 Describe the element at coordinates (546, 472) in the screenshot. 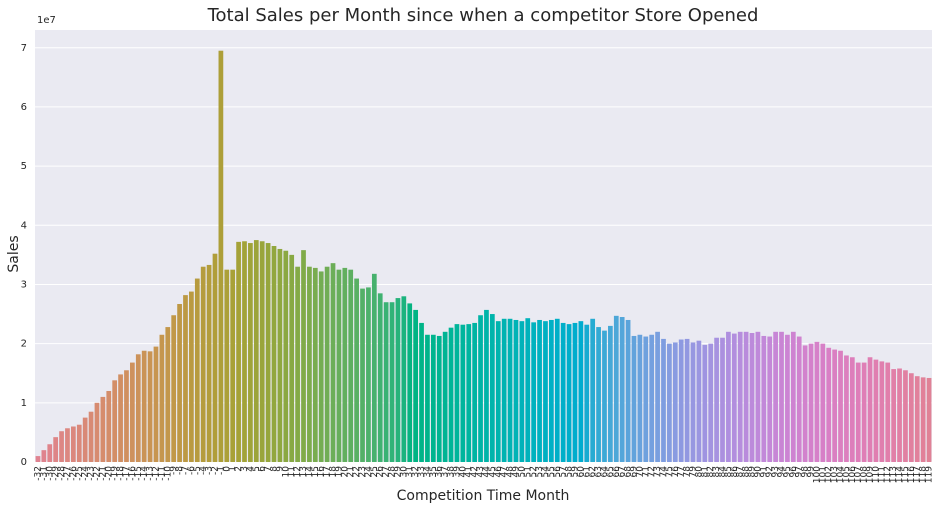

I see `x-tick-label: 54` at that location.